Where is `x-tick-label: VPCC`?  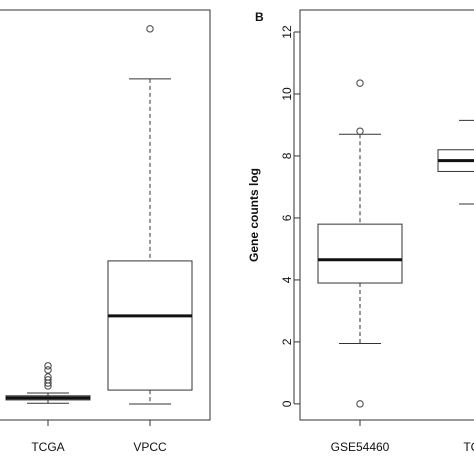 x-tick-label: VPCC is located at coordinates (150, 447).